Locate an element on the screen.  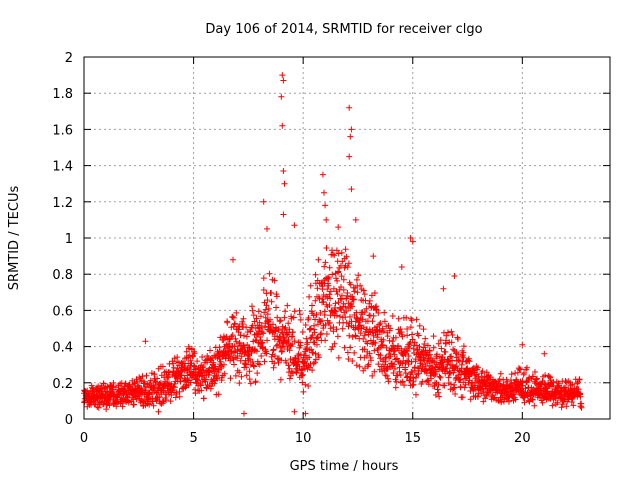
y-tick-label: 0.4 is located at coordinates (62, 348).